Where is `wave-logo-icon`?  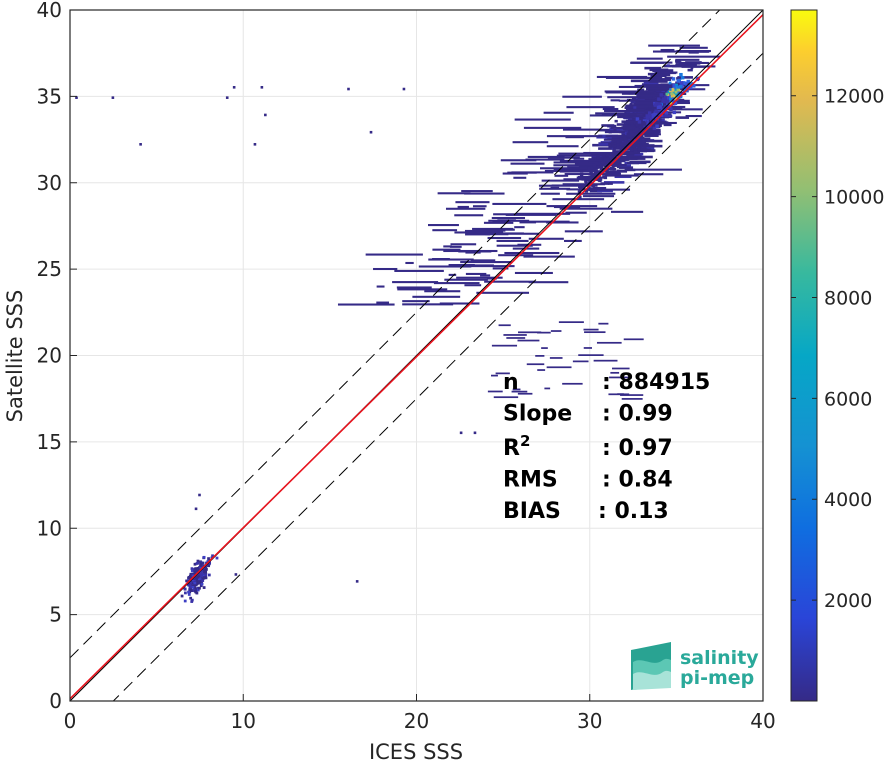 wave-logo-icon is located at coordinates (651, 666).